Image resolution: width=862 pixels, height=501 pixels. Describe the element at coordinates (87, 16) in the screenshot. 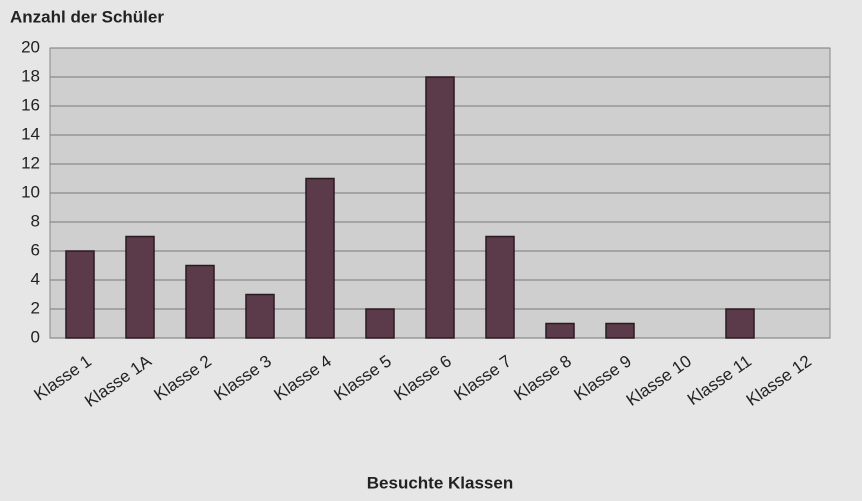

I see `chart-title: Anzahl der Schüler` at that location.